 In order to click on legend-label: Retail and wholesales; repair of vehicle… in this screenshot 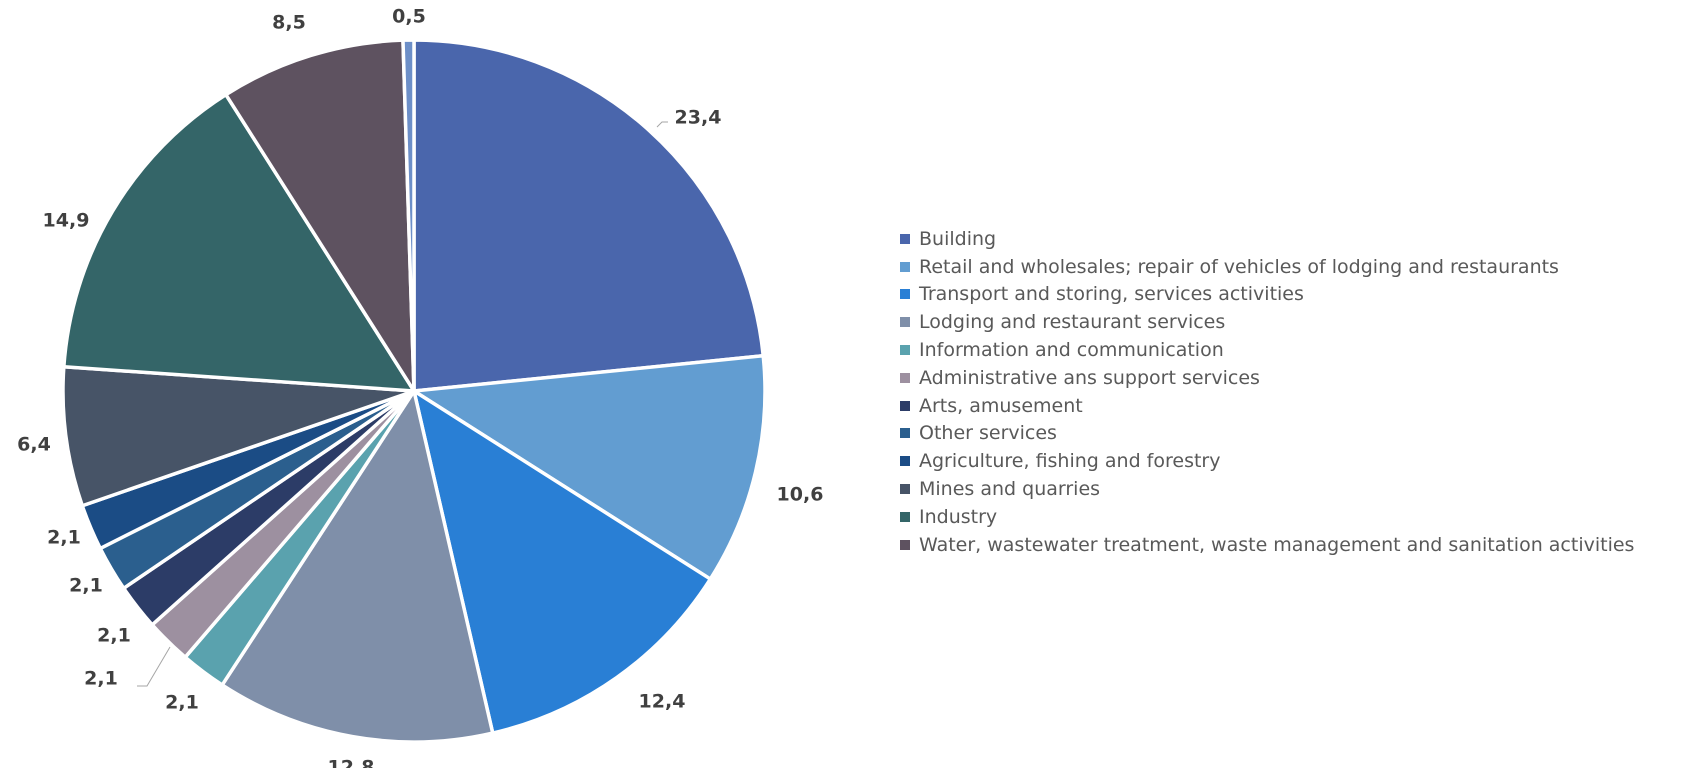, I will do `click(1239, 266)`.